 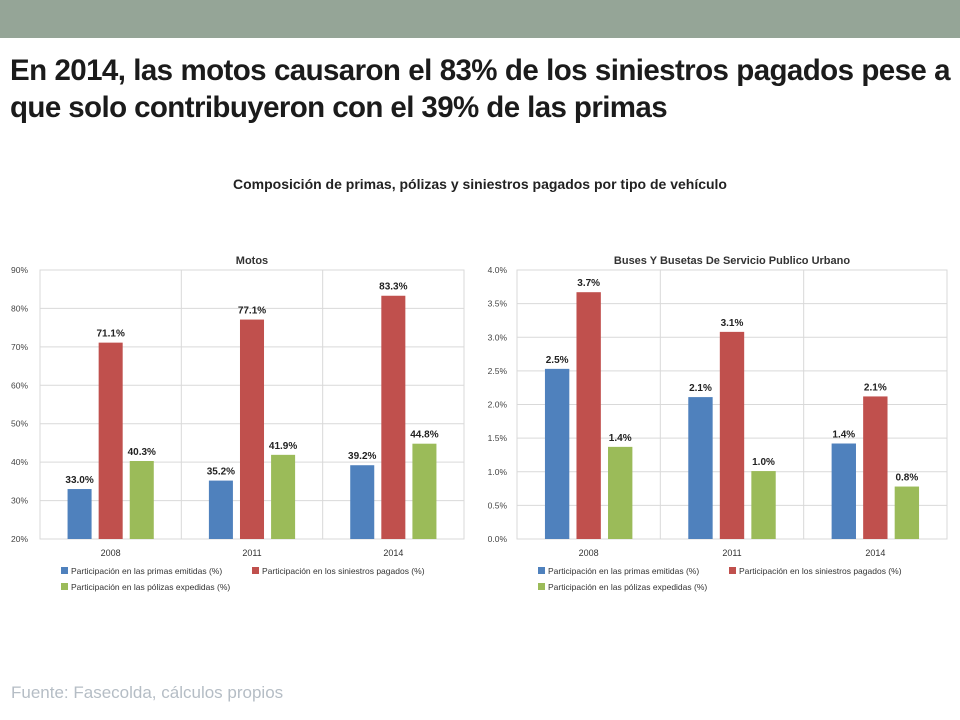 What do you see at coordinates (906, 478) in the screenshot?
I see `data-label: 0.8%` at bounding box center [906, 478].